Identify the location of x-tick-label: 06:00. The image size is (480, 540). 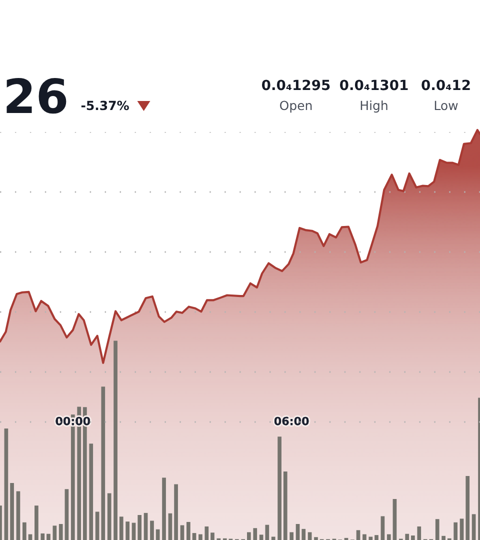
(291, 421).